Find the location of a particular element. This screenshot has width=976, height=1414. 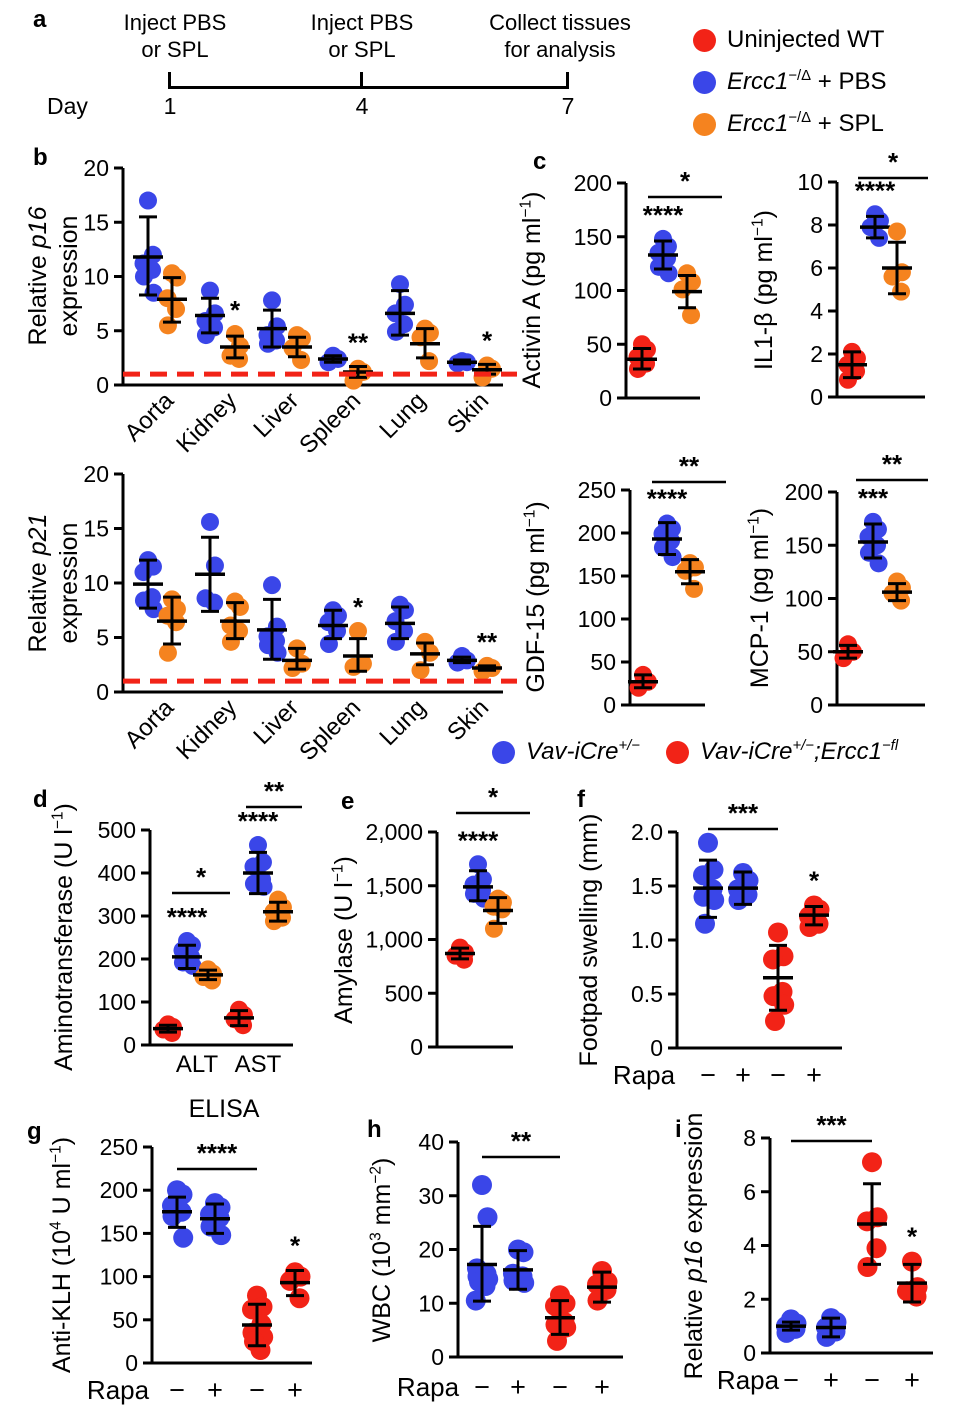

x-category-label: ALT is located at coordinates (197, 1064).